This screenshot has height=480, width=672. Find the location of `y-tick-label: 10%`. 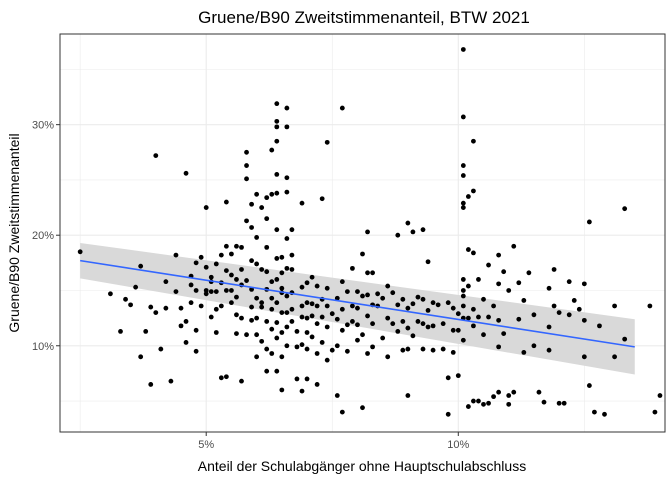

y-tick-label: 10% is located at coordinates (43, 347).